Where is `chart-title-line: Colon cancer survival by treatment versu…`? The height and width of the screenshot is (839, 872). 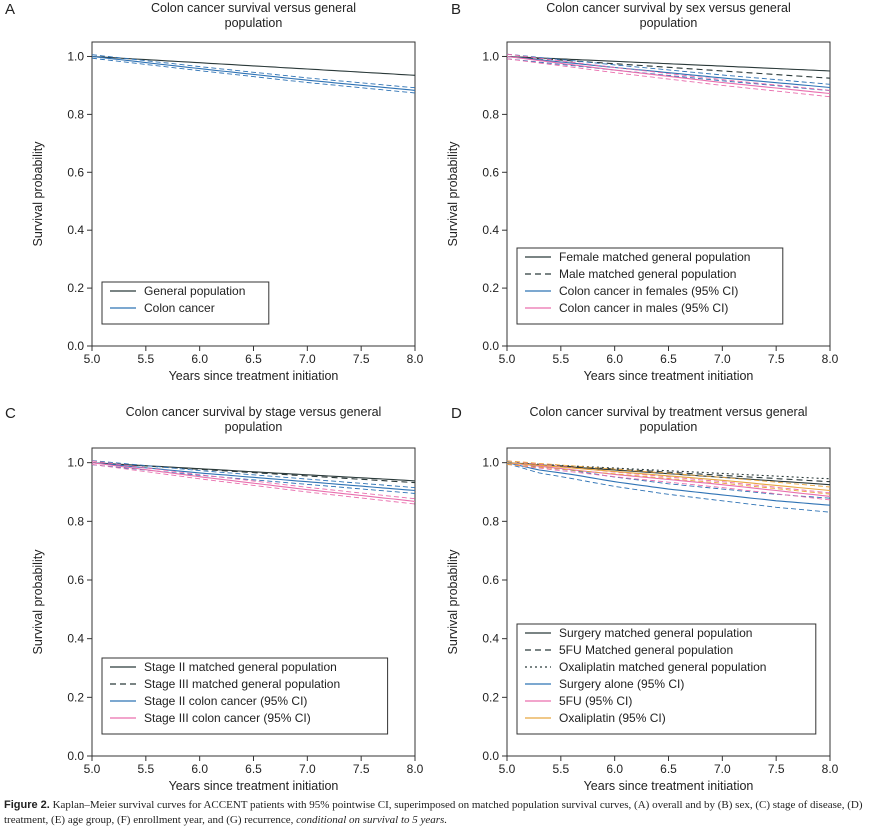 chart-title-line: Colon cancer survival by treatment versu… is located at coordinates (669, 412).